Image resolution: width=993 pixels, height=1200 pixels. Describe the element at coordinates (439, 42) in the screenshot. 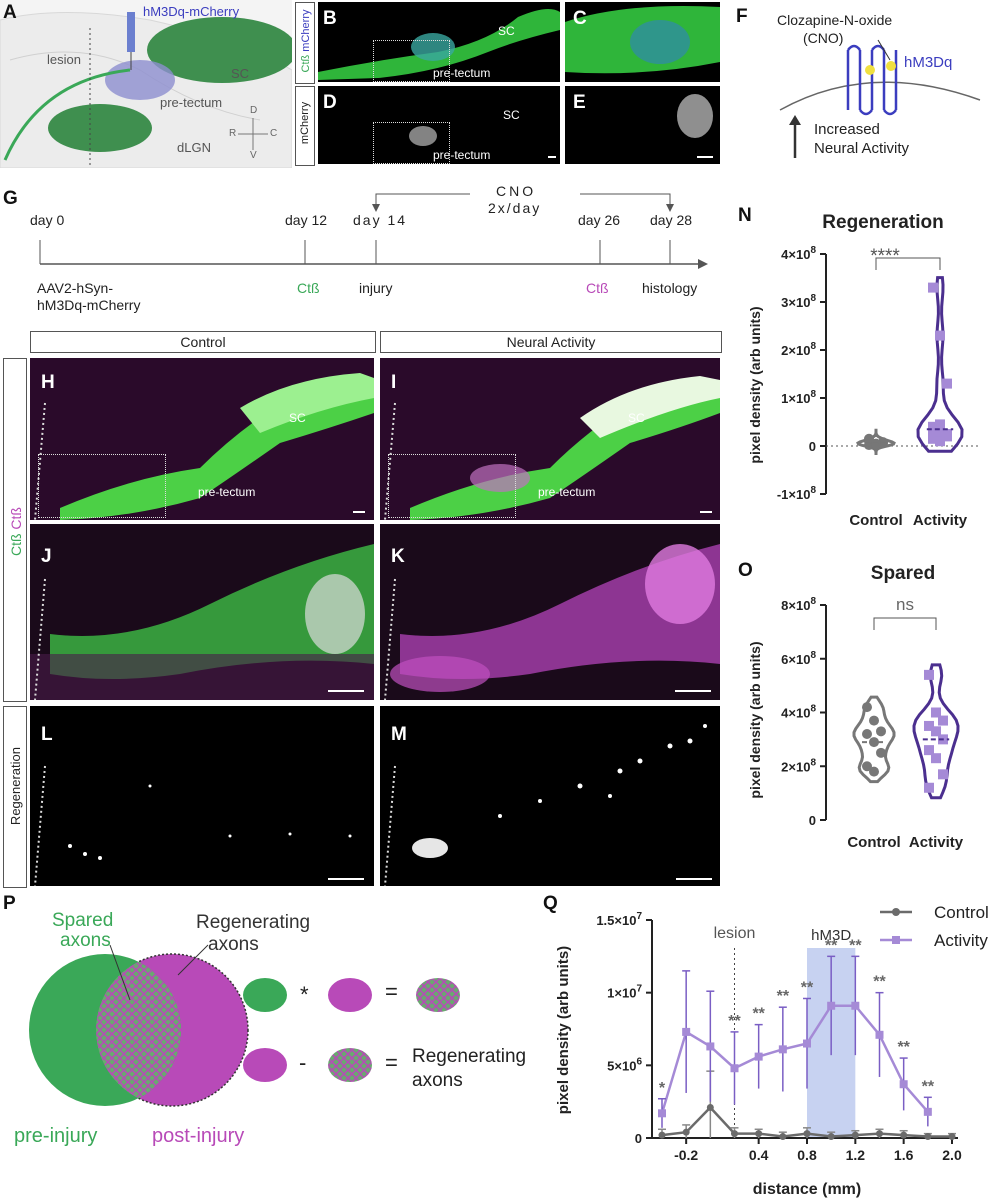

I see `micrograph-b: B SC pre-tectum` at that location.